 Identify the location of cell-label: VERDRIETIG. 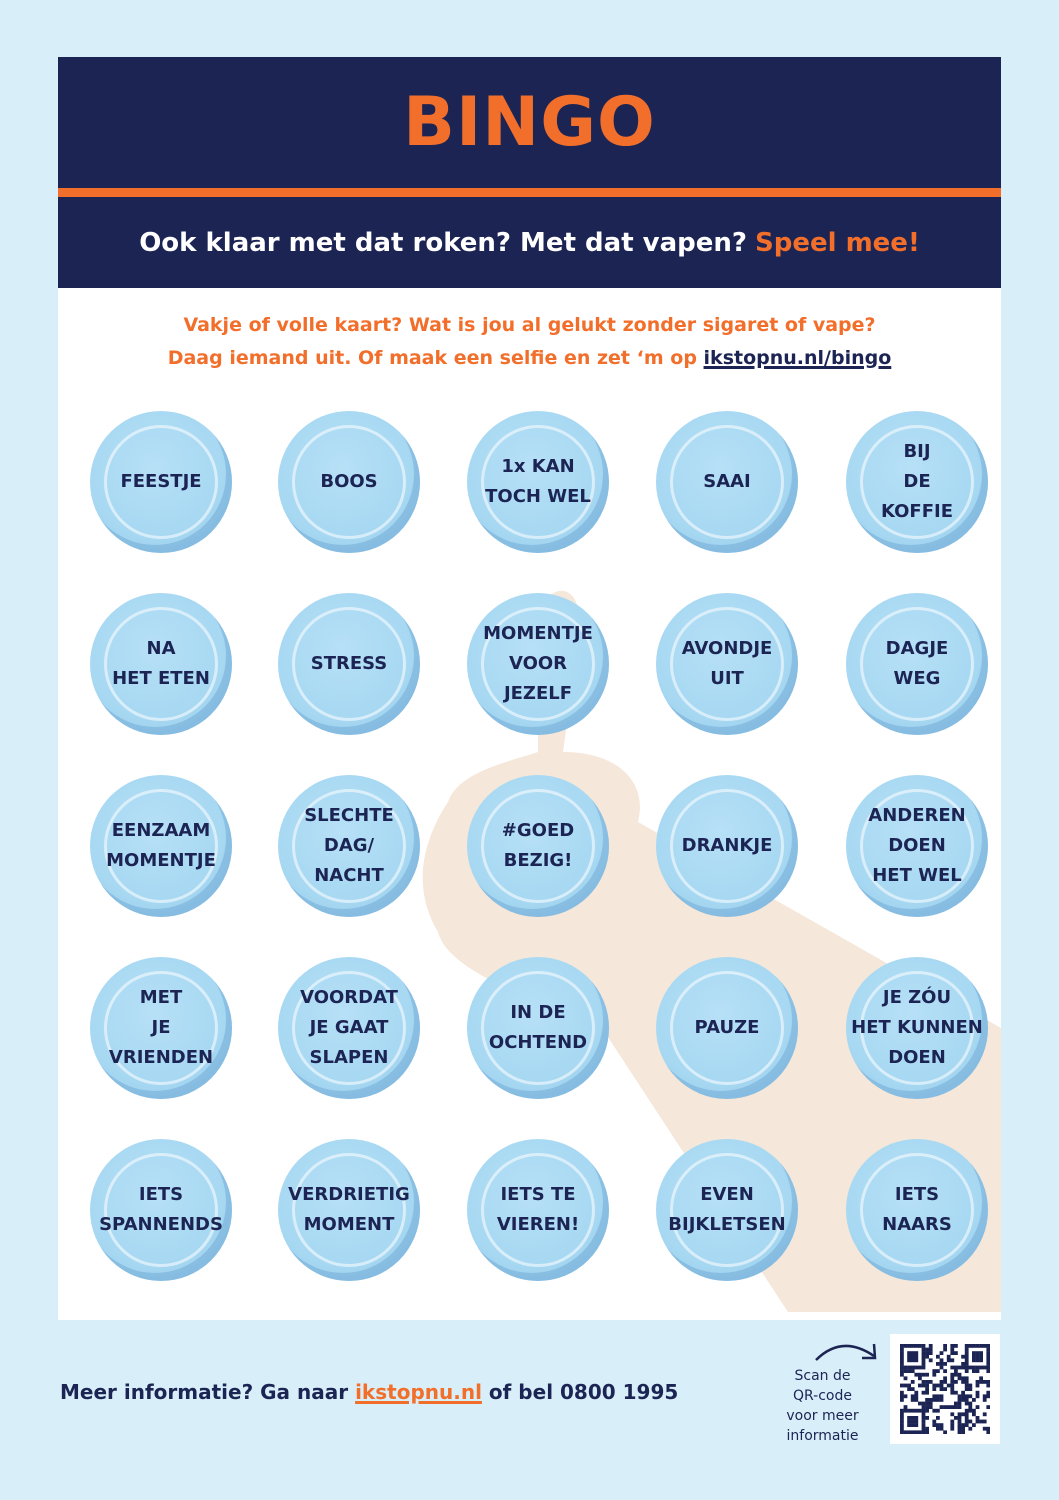
(349, 1194).